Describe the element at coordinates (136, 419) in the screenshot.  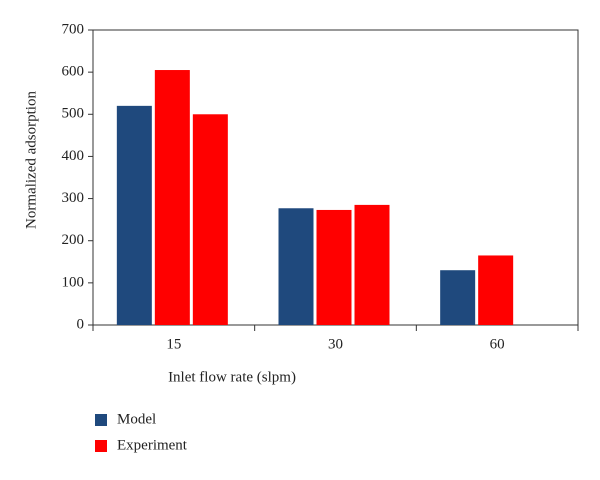
I see `legend-label: Model` at that location.